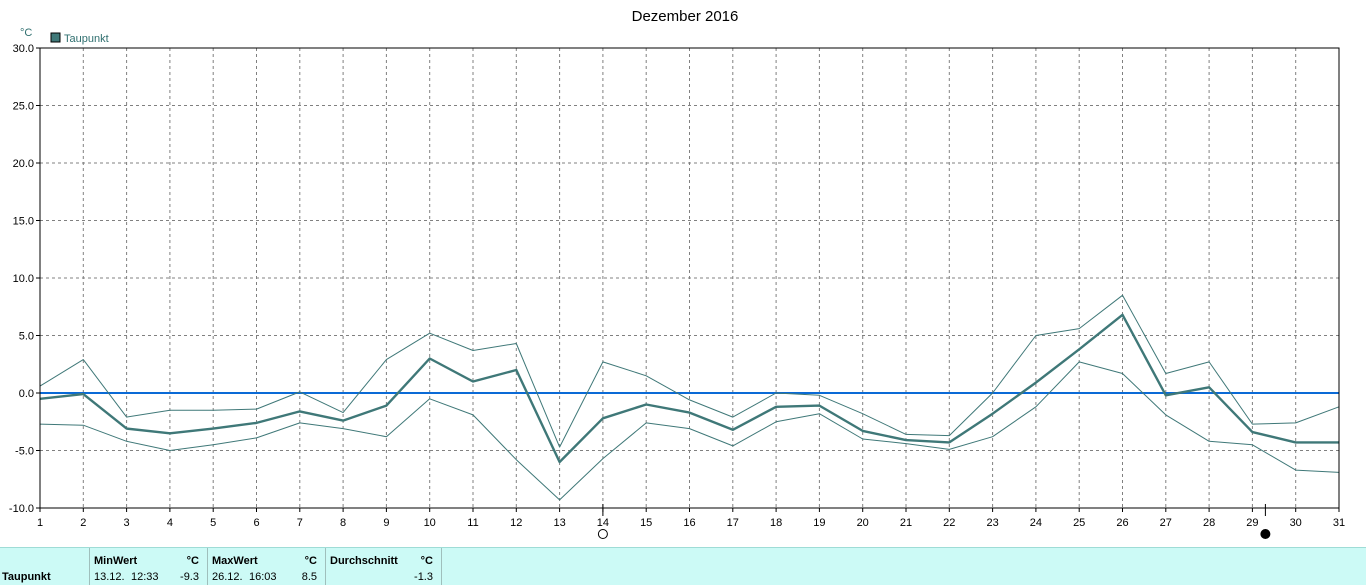 The image size is (1366, 585). What do you see at coordinates (127, 523) in the screenshot?
I see `x-tick-label: 3` at bounding box center [127, 523].